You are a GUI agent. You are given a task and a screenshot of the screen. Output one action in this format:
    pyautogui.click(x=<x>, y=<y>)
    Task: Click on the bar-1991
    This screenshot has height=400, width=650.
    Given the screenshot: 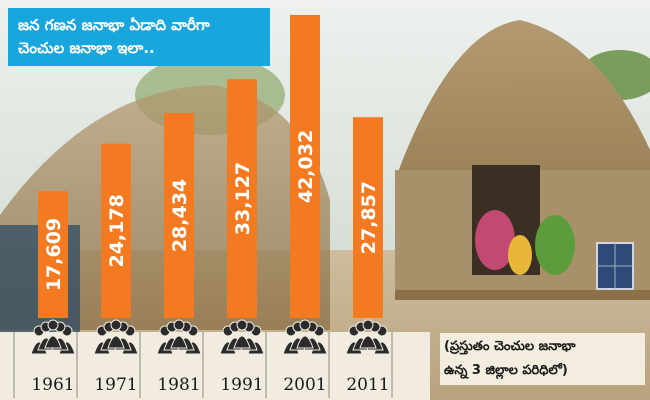 What is the action you would take?
    pyautogui.click(x=242, y=198)
    